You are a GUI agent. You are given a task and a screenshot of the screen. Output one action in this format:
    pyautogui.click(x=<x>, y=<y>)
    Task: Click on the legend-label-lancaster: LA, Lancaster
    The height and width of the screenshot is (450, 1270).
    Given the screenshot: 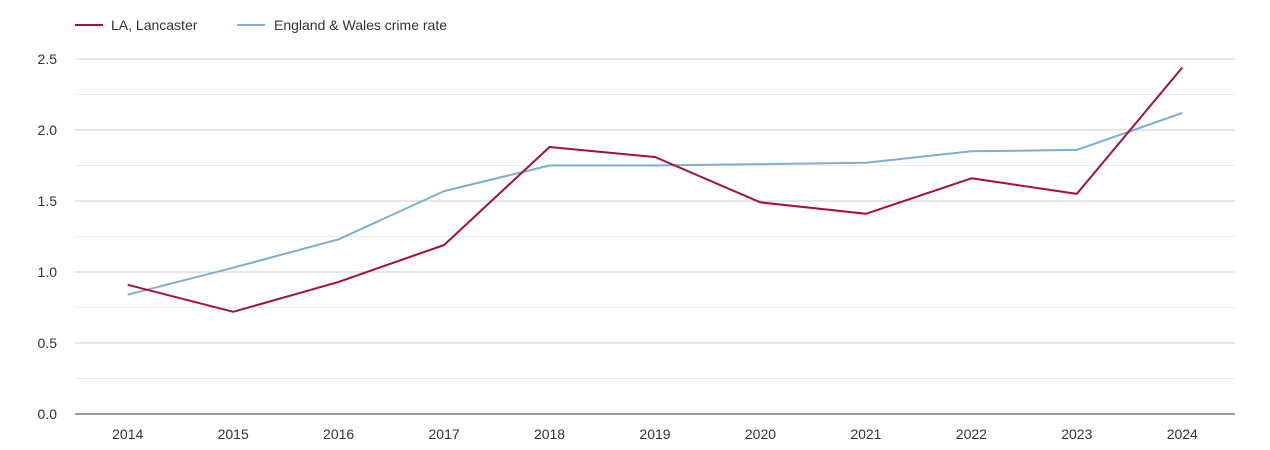 What is the action you would take?
    pyautogui.click(x=154, y=25)
    